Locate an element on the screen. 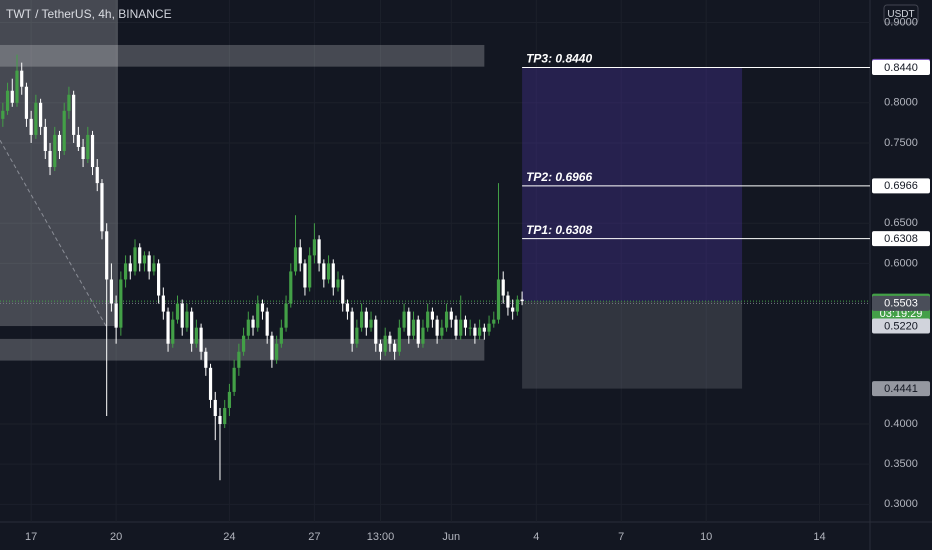  y-tick-label: 0.6000 is located at coordinates (901, 263).